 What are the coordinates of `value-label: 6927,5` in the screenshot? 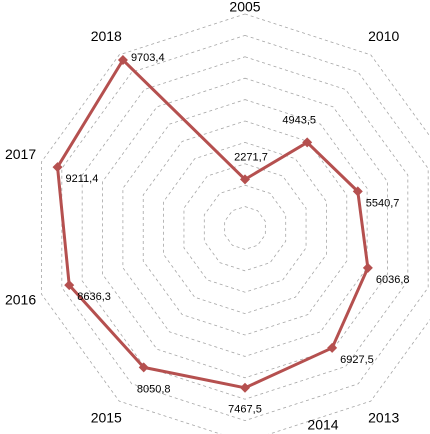 It's located at (357, 360).